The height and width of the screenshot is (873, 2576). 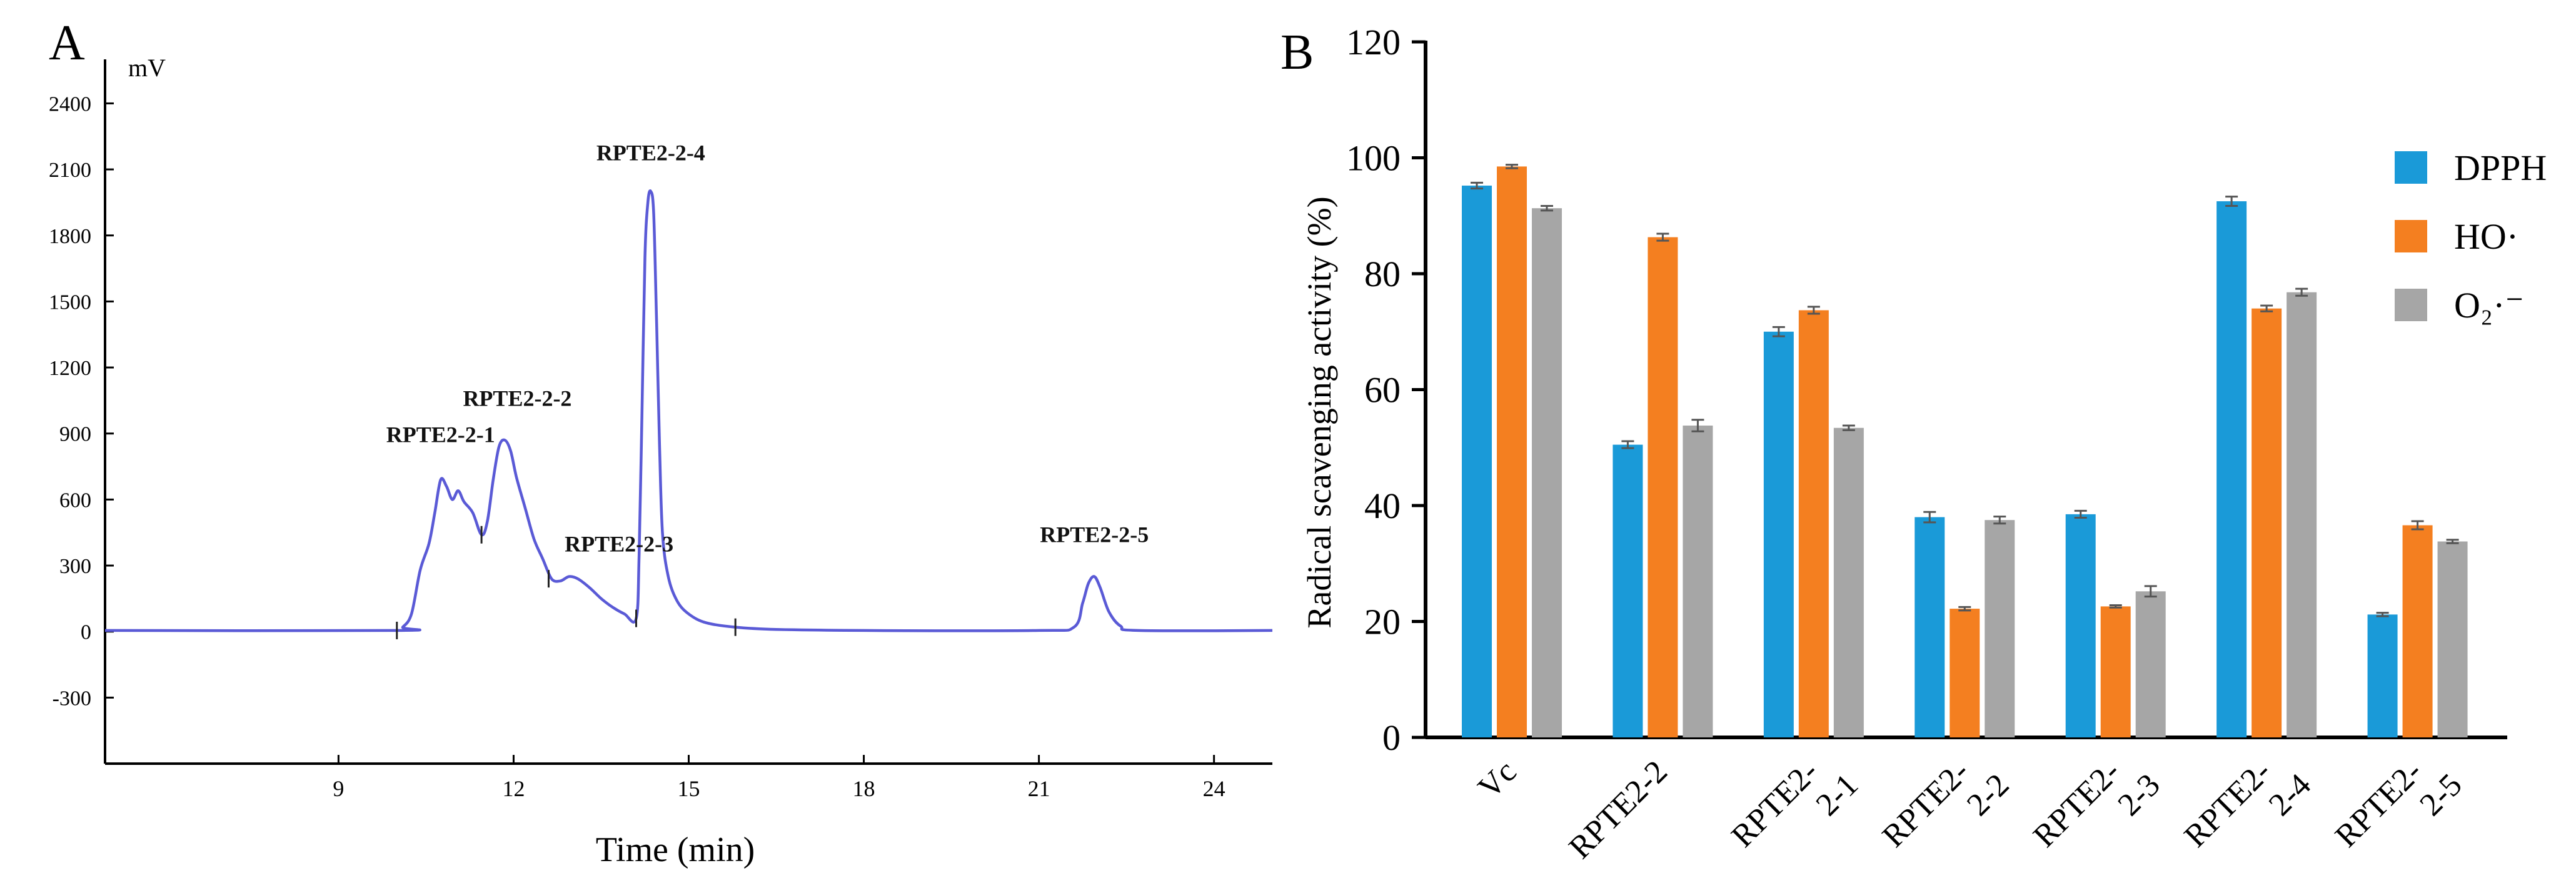 What do you see at coordinates (70, 104) in the screenshot?
I see `y-tick-label: 2400` at bounding box center [70, 104].